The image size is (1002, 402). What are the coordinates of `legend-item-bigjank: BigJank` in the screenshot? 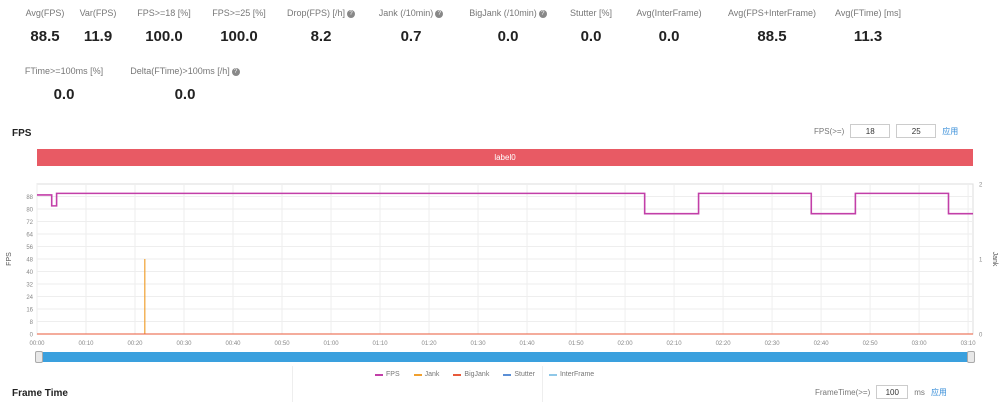 It's located at (471, 374).